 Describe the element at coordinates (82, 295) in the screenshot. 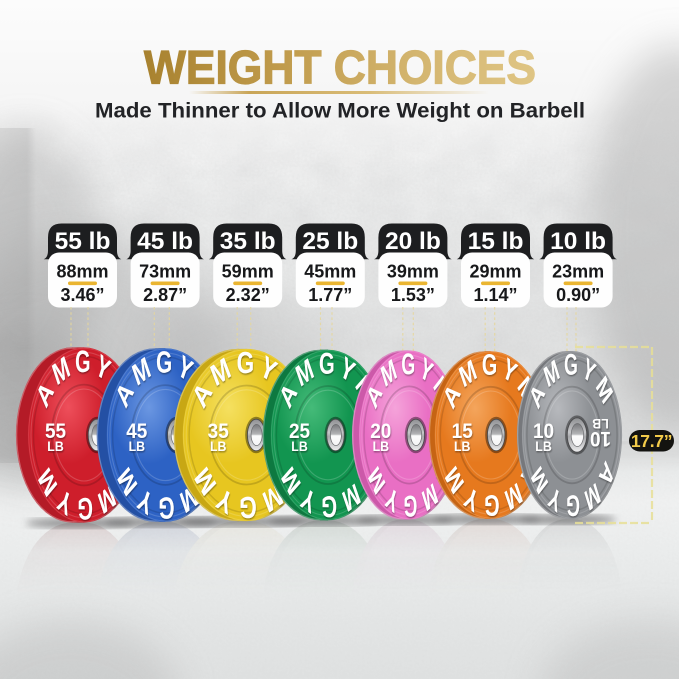

I see `svg-text: 3.46”` at that location.